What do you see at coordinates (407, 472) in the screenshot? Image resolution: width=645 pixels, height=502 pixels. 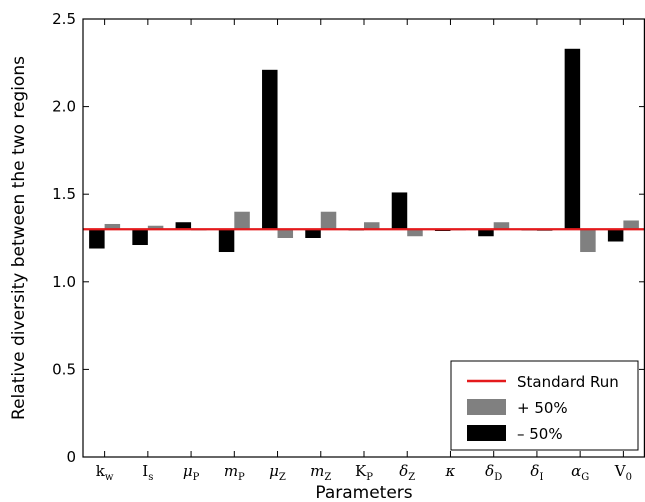 I see `x-tick-label-δ_Z: δZ` at bounding box center [407, 472].